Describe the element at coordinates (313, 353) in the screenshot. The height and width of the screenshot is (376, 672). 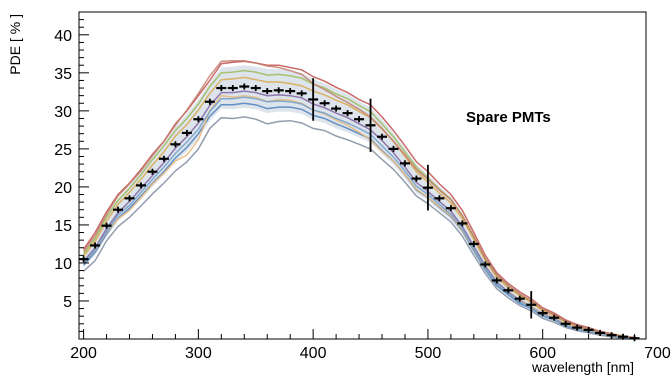
I see `x-tick-label: 400` at that location.